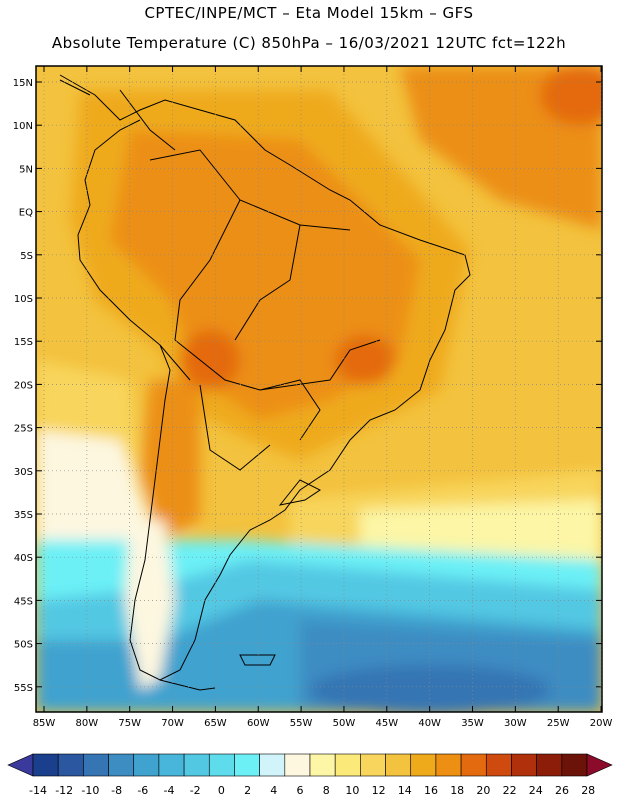  I want to click on colorbar-label: 0, so click(221, 790).